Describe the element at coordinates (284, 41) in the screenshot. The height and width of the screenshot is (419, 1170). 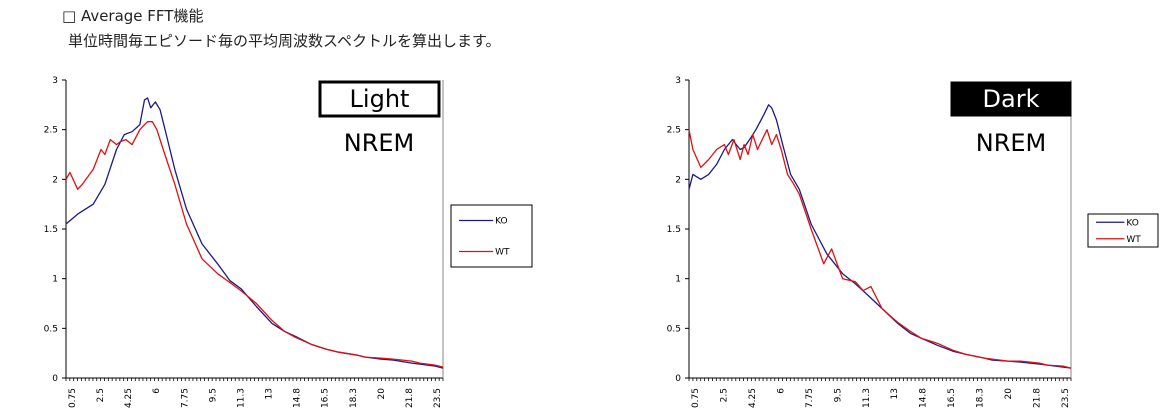
I see `page-subtitle: 単位時間毎エピソード毎の平均周波数スペクトルを算出します。` at that location.